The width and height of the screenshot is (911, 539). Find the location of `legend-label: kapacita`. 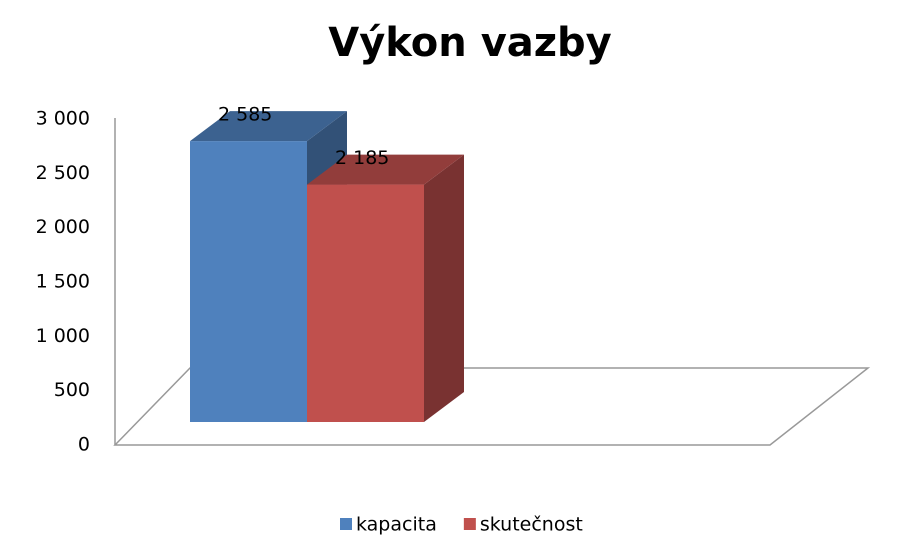

legend-label: kapacita is located at coordinates (396, 525).